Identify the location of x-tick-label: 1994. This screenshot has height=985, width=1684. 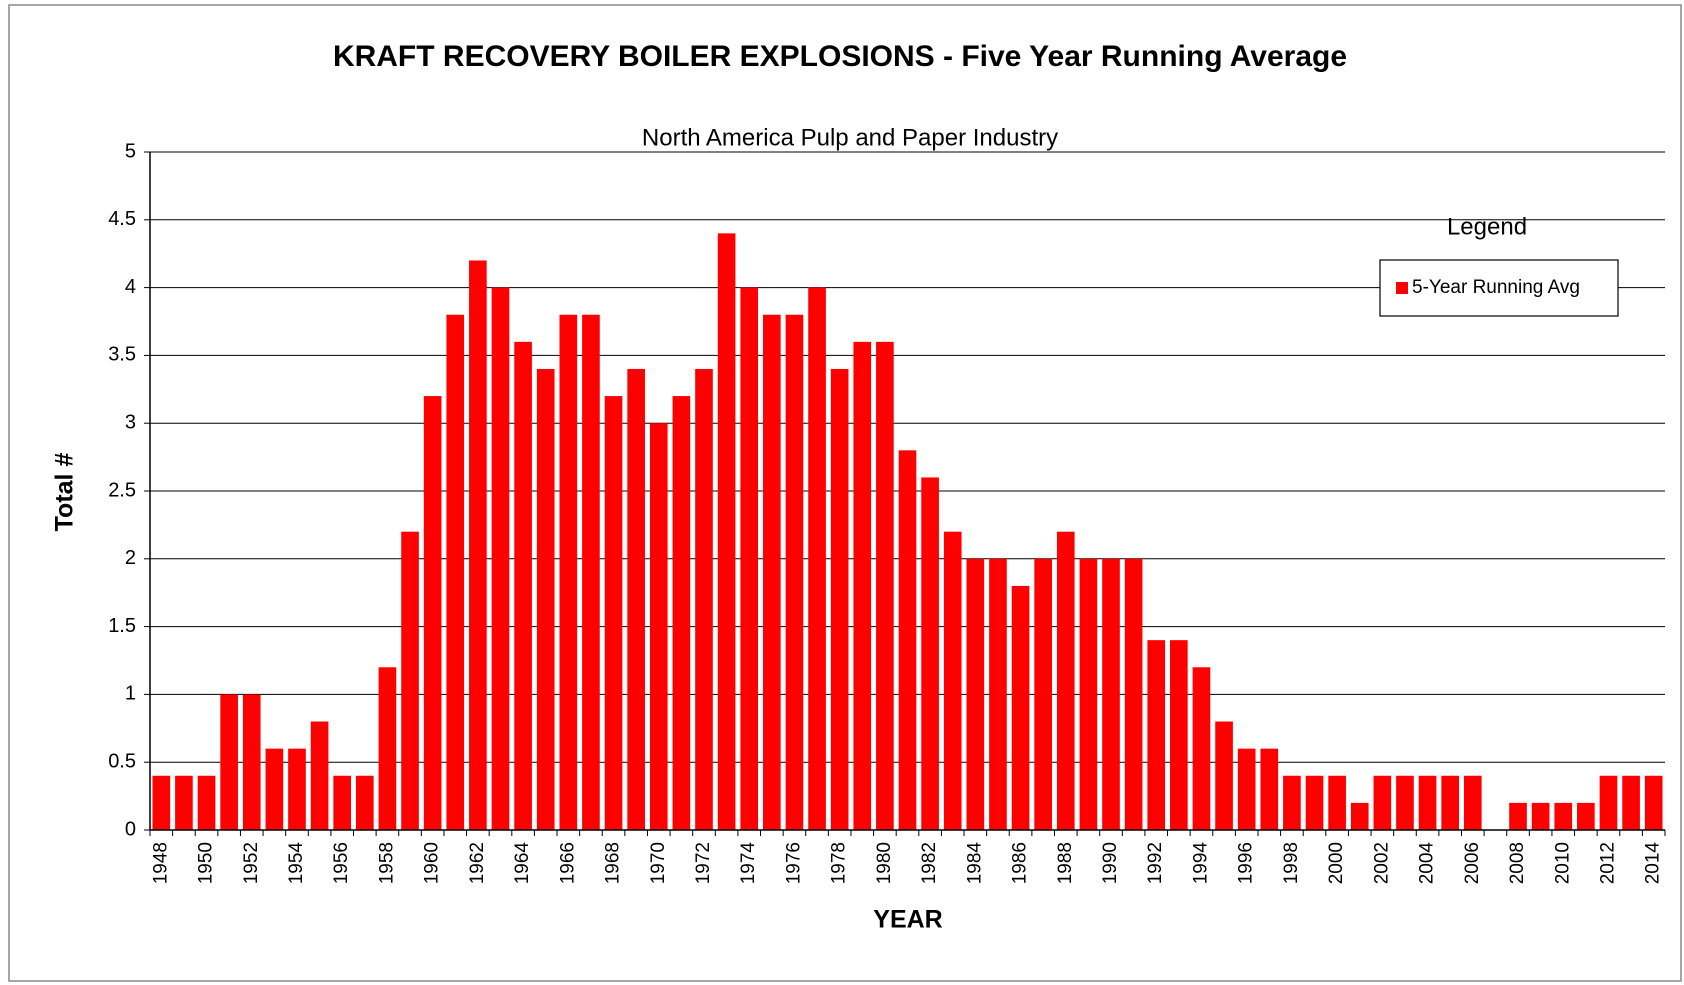
(1200, 863).